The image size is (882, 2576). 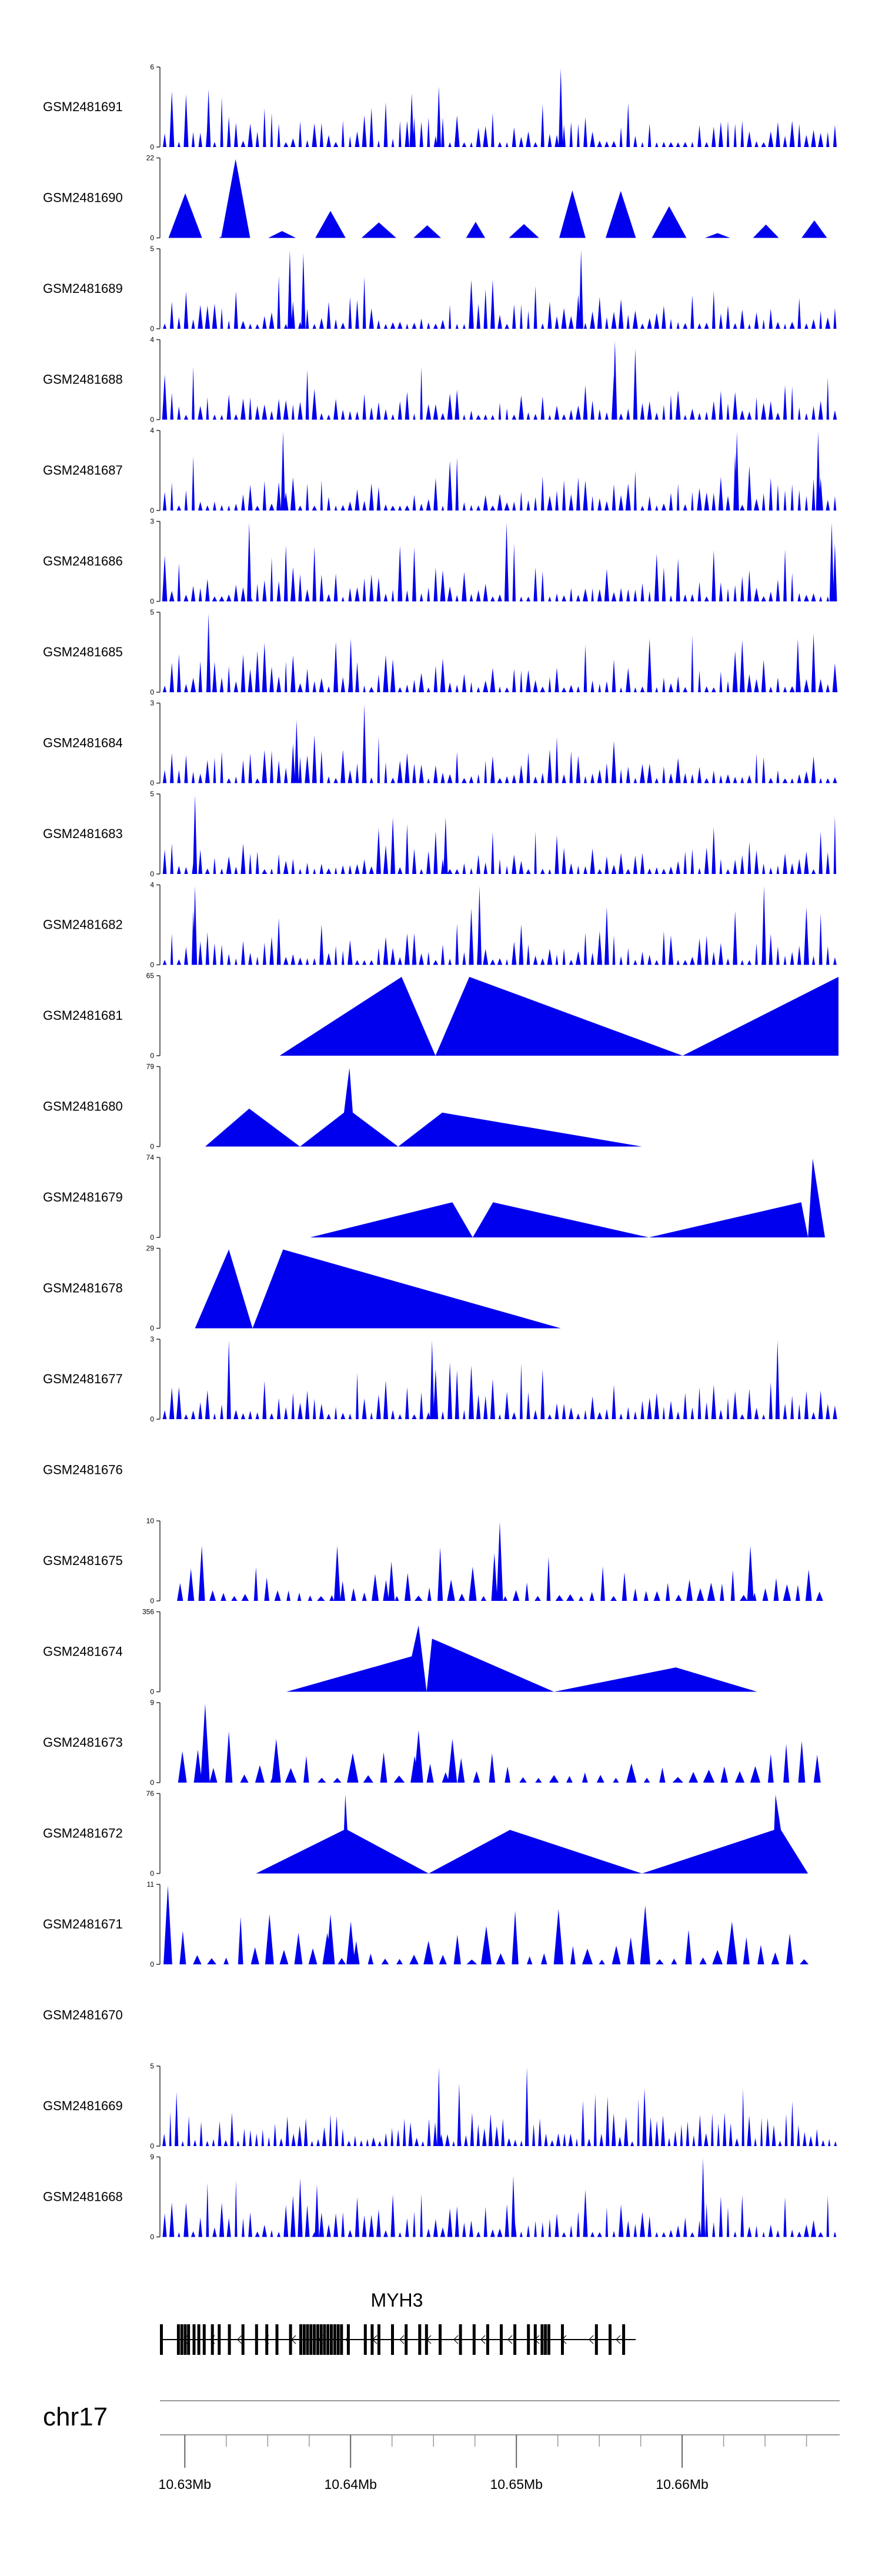 What do you see at coordinates (152, 885) in the screenshot?
I see `y-max-label: 4` at bounding box center [152, 885].